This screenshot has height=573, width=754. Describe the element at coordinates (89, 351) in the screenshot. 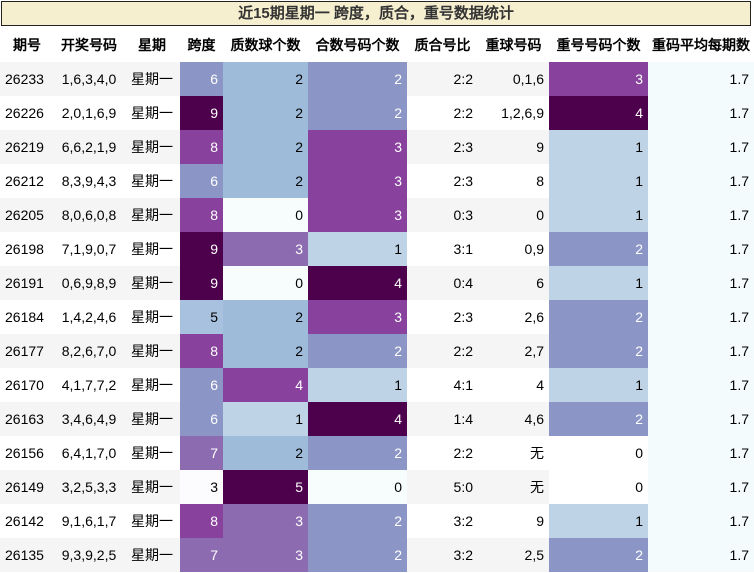

I see `cell-numbers: 8,2,6,7,0` at that location.